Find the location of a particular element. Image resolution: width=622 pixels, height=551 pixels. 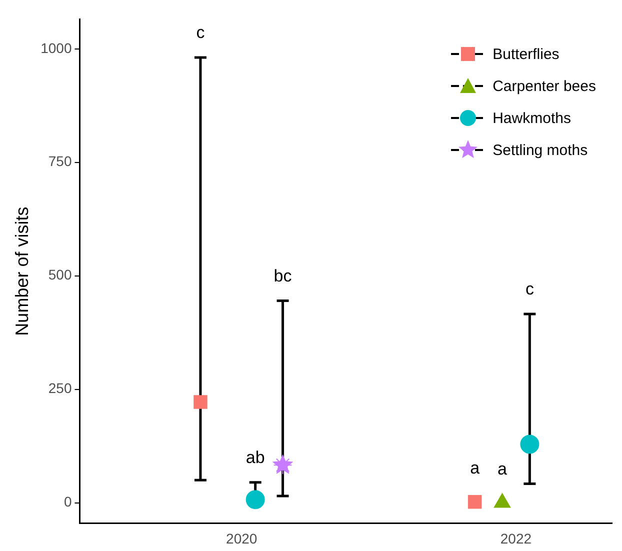

annotation: bc is located at coordinates (283, 276).